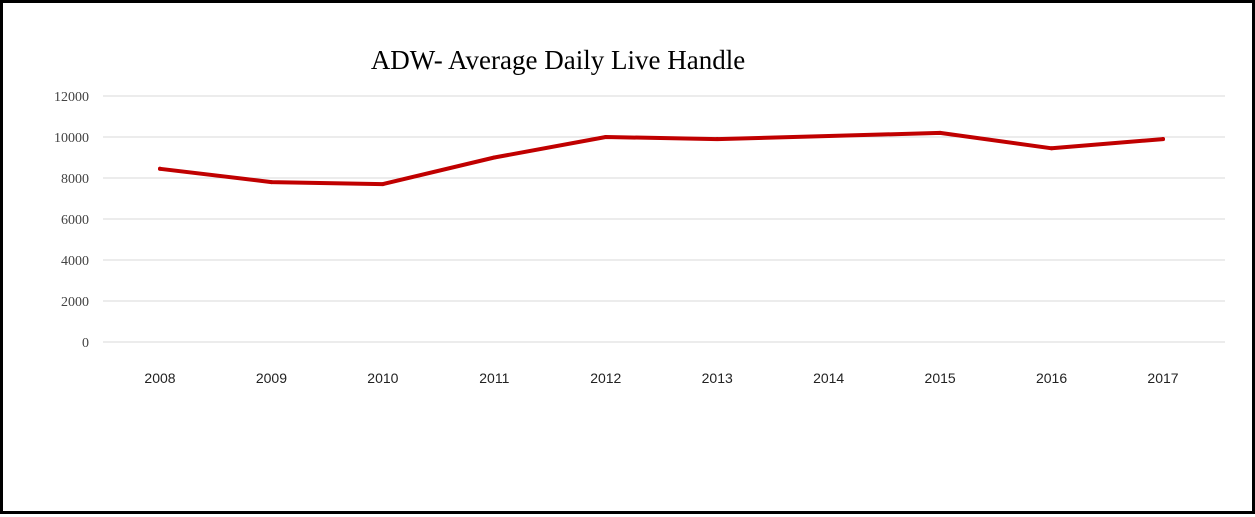 This screenshot has height=517, width=1255. I want to click on data-point-2008, so click(160, 168).